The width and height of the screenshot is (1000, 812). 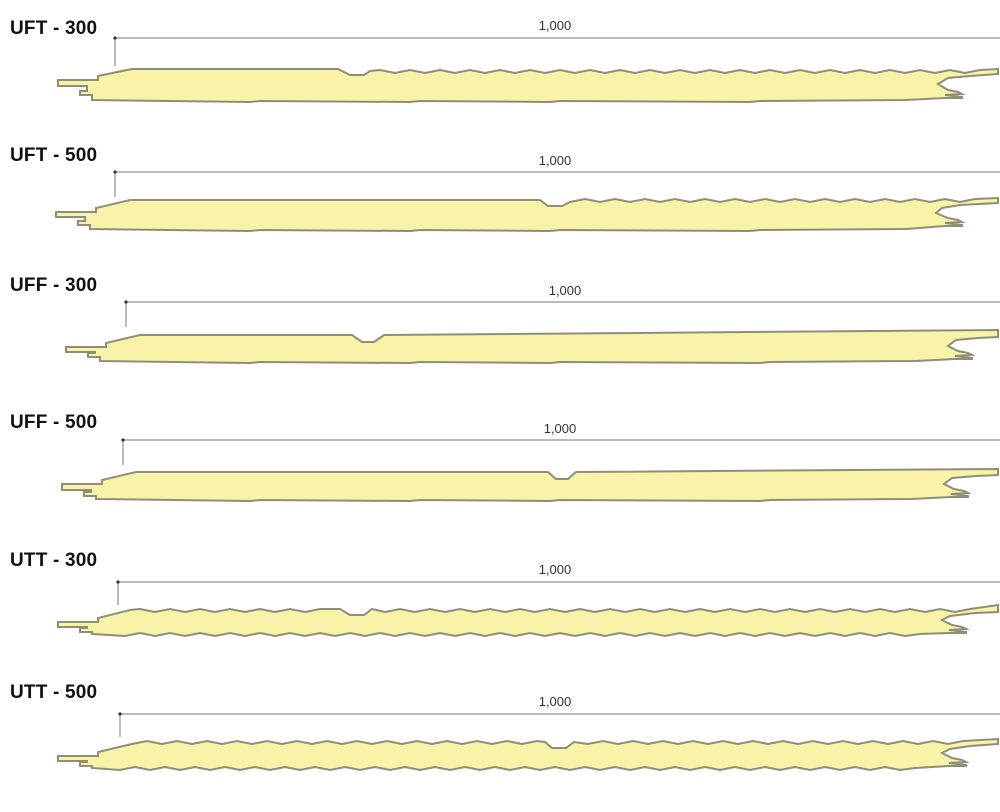 What do you see at coordinates (54, 28) in the screenshot?
I see `panel-title: UFT - 300` at bounding box center [54, 28].